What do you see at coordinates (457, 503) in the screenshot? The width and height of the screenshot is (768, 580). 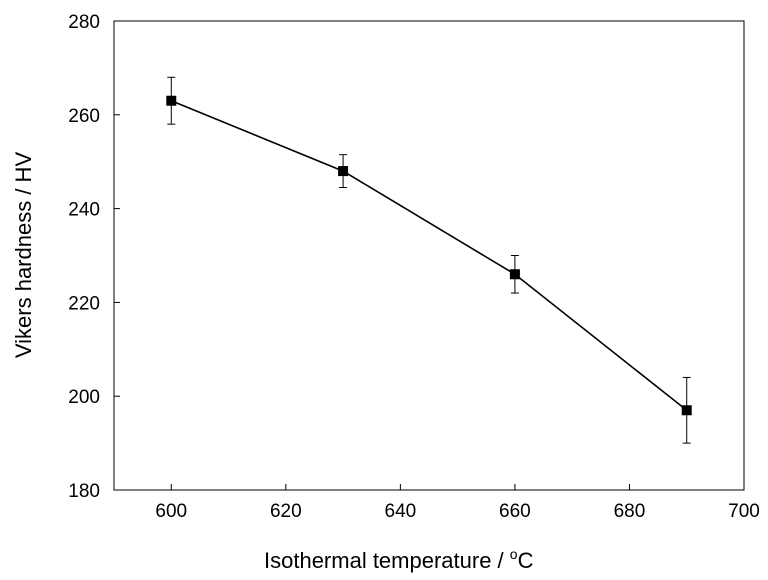 I see `x-axis-ticks: 600 620 640 660 680 700` at bounding box center [457, 503].